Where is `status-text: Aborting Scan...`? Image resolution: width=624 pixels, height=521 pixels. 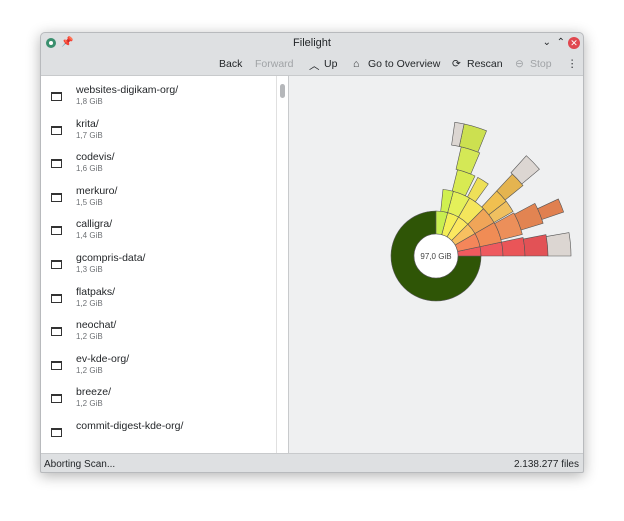
status-text: Aborting Scan... is located at coordinates (80, 464).